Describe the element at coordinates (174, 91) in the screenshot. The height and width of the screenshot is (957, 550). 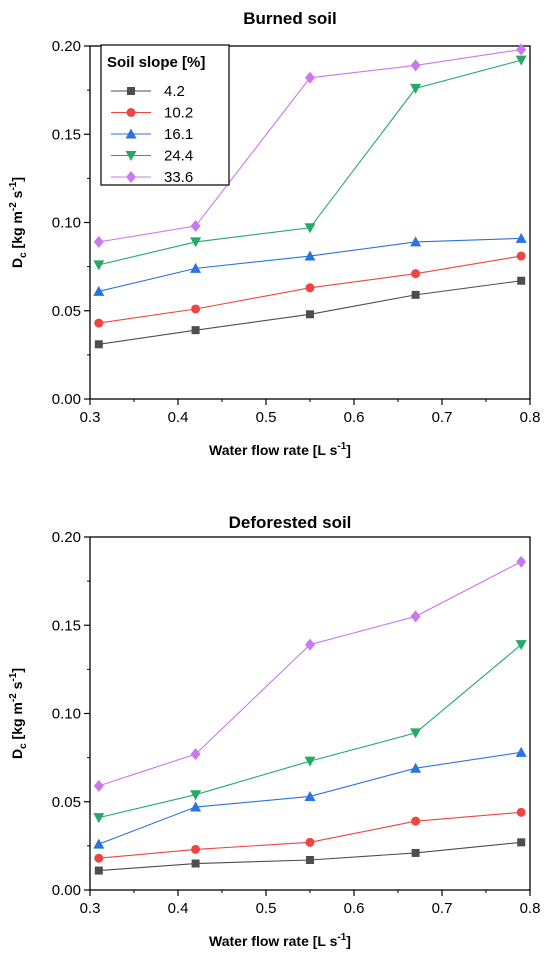
I see `legend-entry: 4.2` at that location.